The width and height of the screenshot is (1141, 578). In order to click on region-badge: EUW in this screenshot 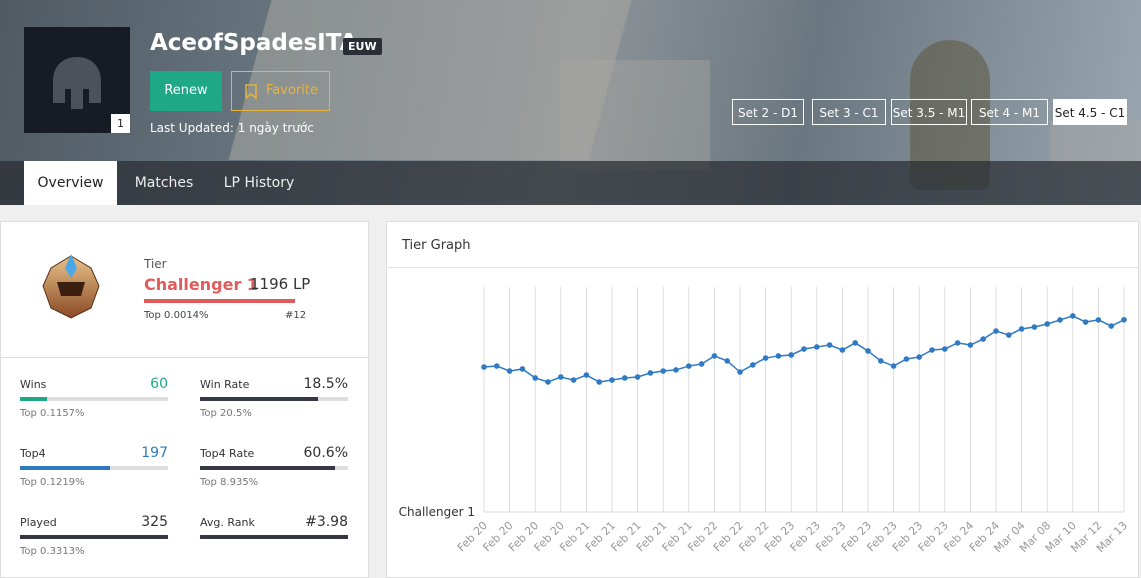, I will do `click(362, 46)`.